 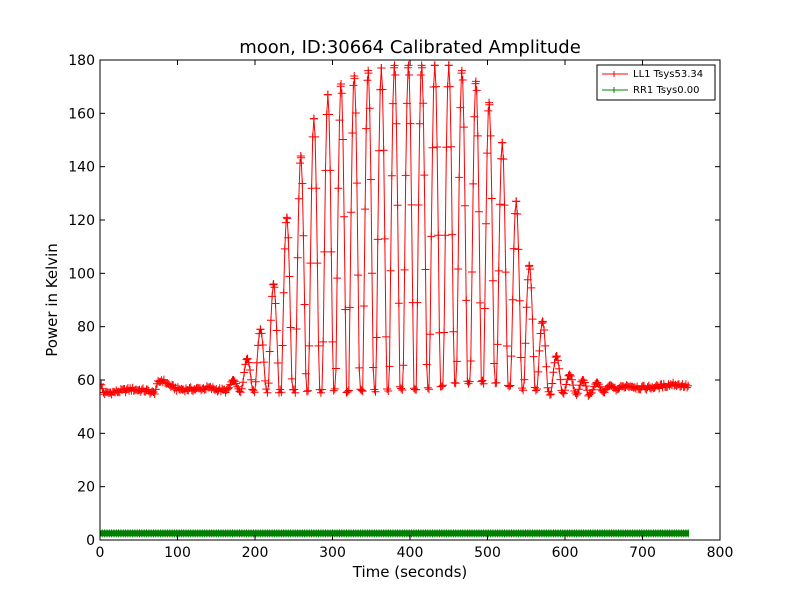 What do you see at coordinates (81, 301) in the screenshot?
I see `y-tick-labels: 0 20 40 60 80 100 120 140 160 180` at bounding box center [81, 301].